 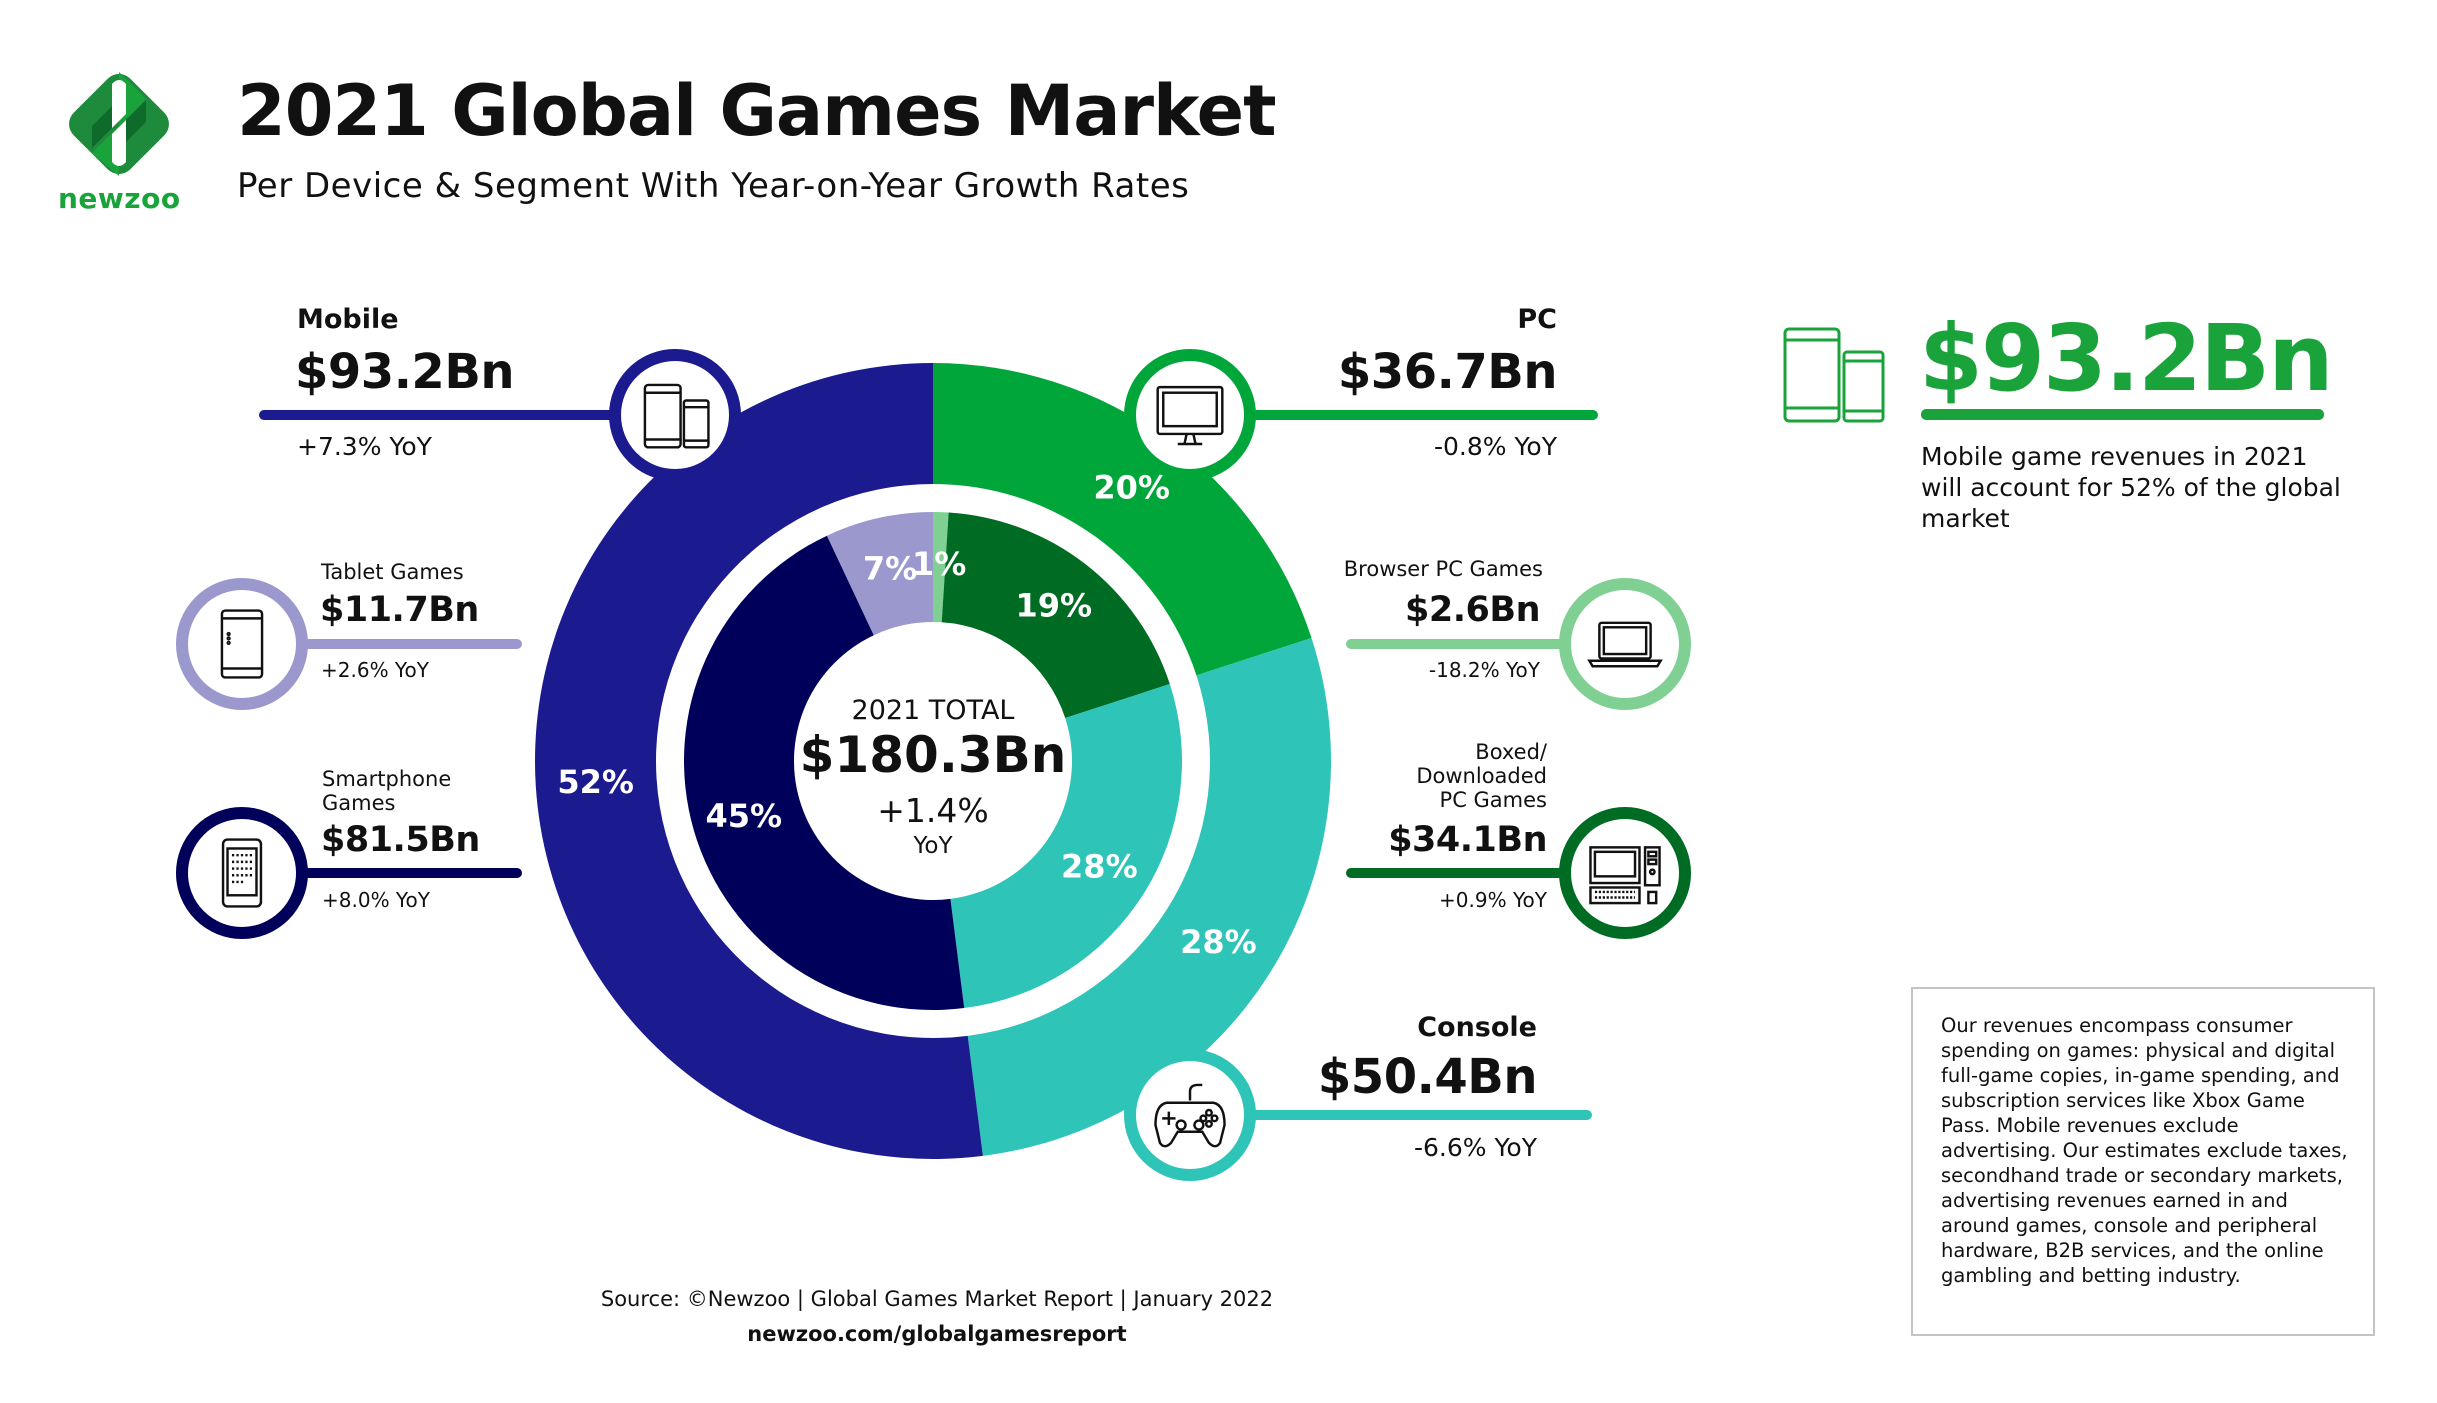 I want to click on logo-text: newzoo, so click(x=119, y=198).